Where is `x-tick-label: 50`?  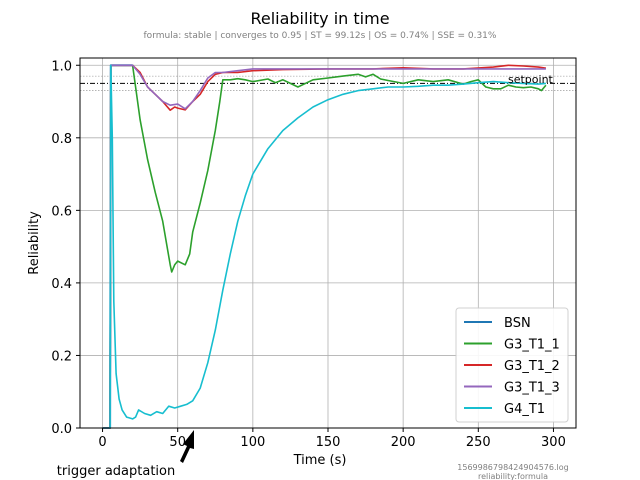 x-tick-label: 50 is located at coordinates (177, 442).